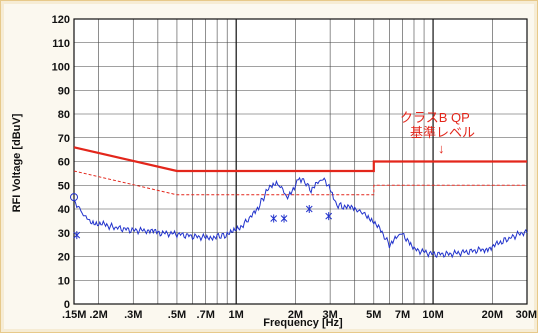  I want to click on y-tick-label: 40, so click(64, 210).